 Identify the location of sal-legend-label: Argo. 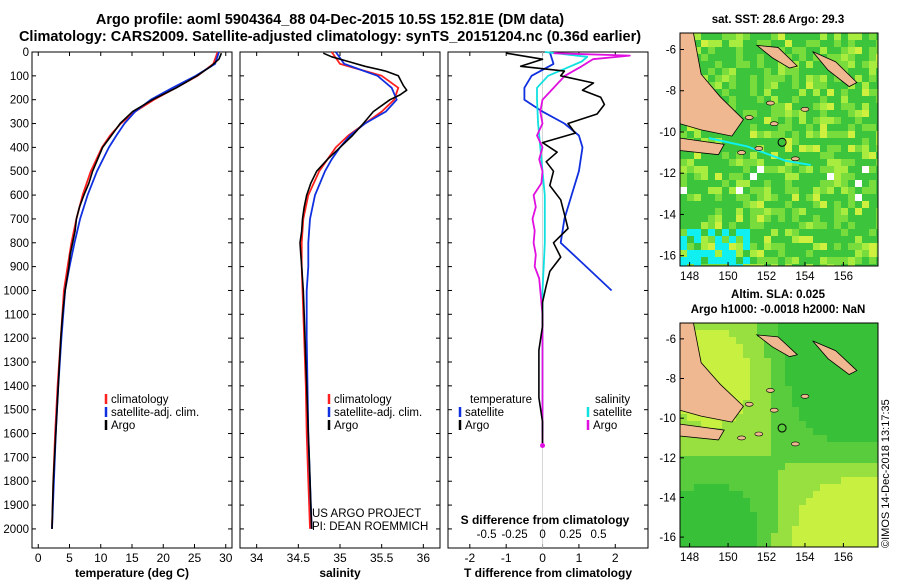
(346, 426).